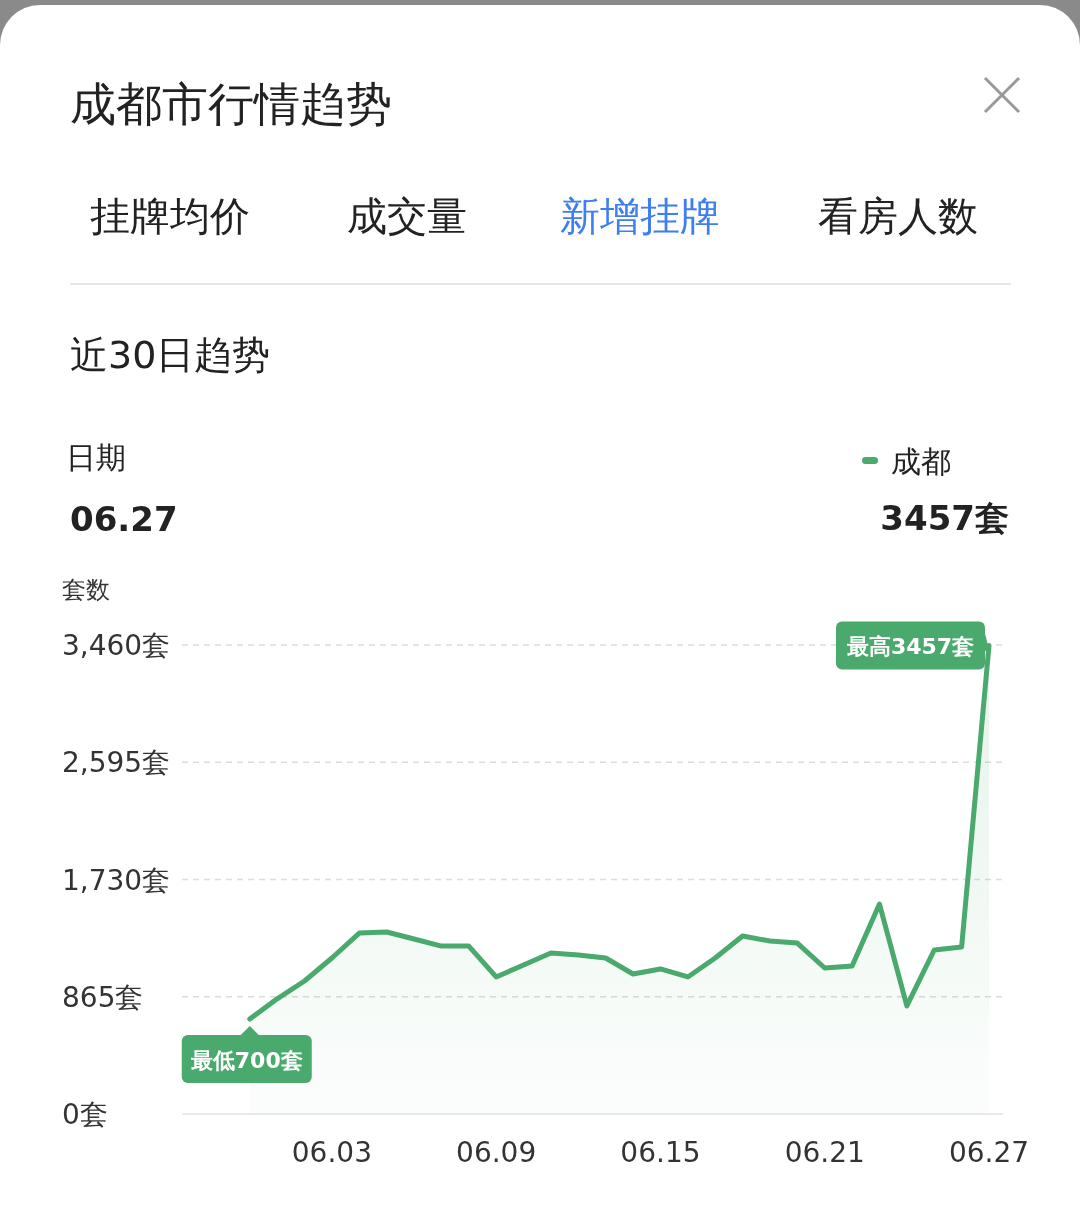 The width and height of the screenshot is (1080, 1217). Describe the element at coordinates (231, 104) in the screenshot. I see `chart-title: 成都市行情趋势` at that location.